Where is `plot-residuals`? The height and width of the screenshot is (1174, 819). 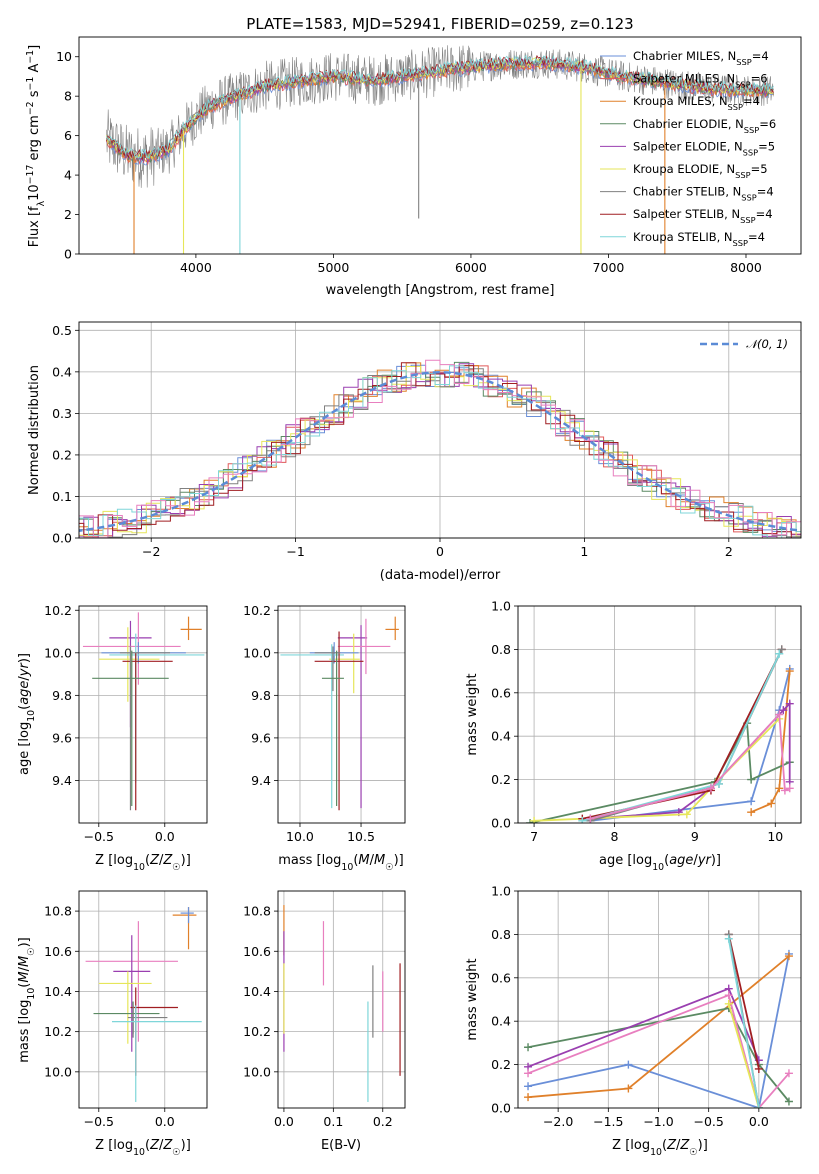 plot-residuals is located at coordinates (440, 448).